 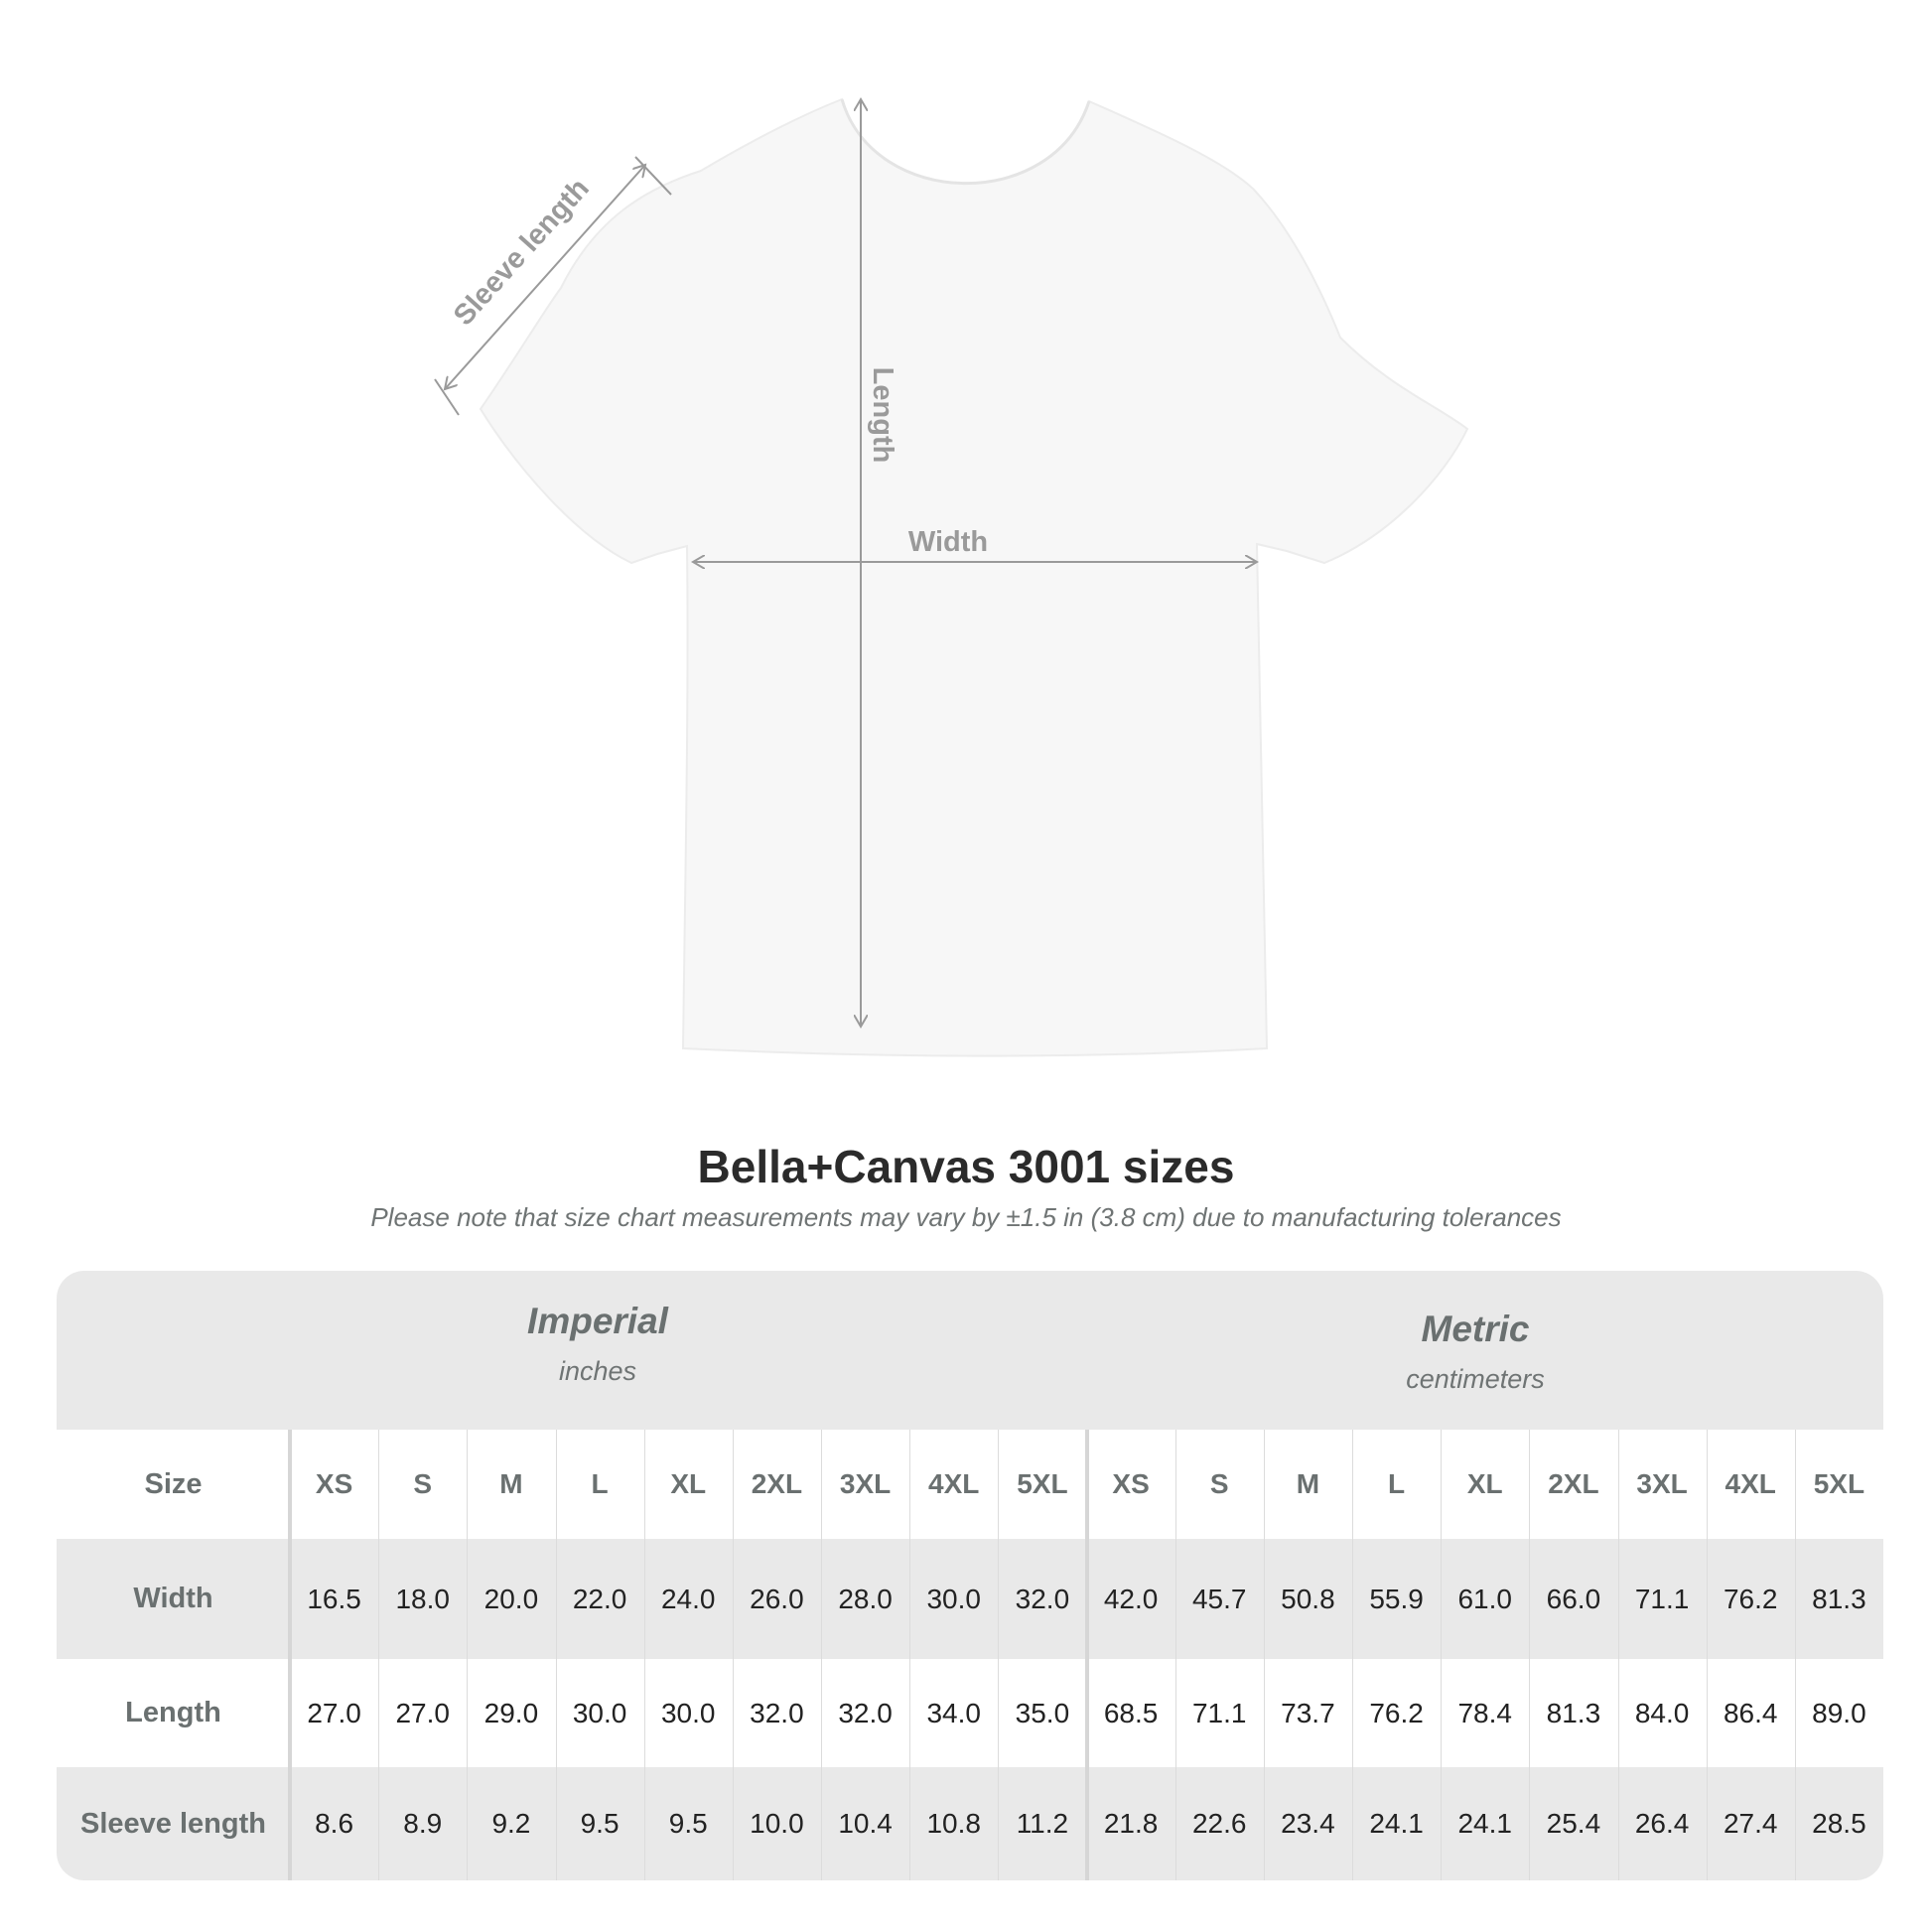 I want to click on table-cell: 50.8, so click(x=1308, y=1599).